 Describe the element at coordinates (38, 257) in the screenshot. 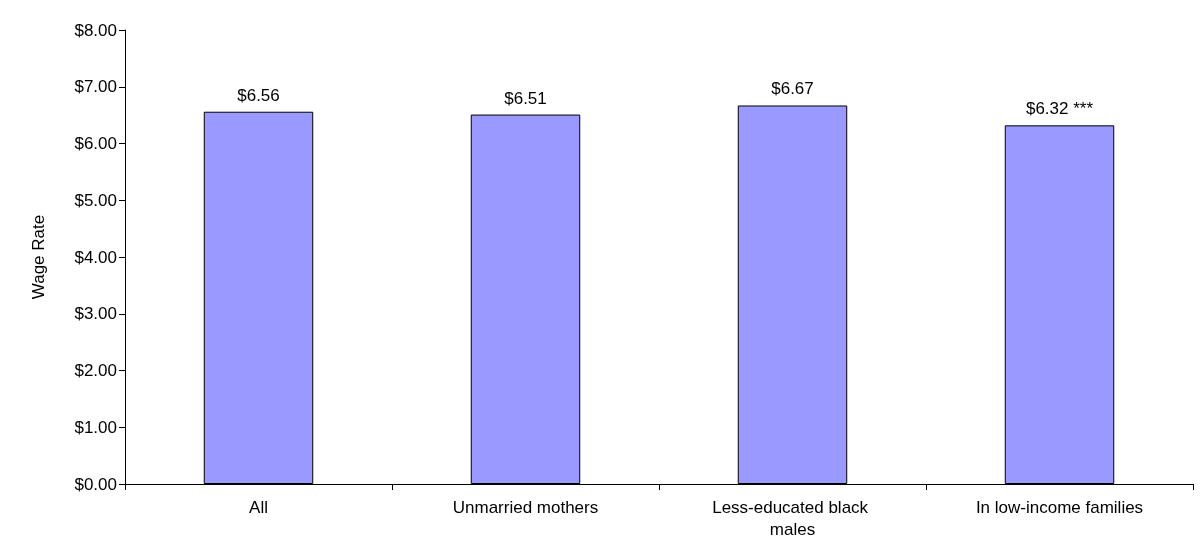

I see `y-axis-title: Wage Rate` at that location.